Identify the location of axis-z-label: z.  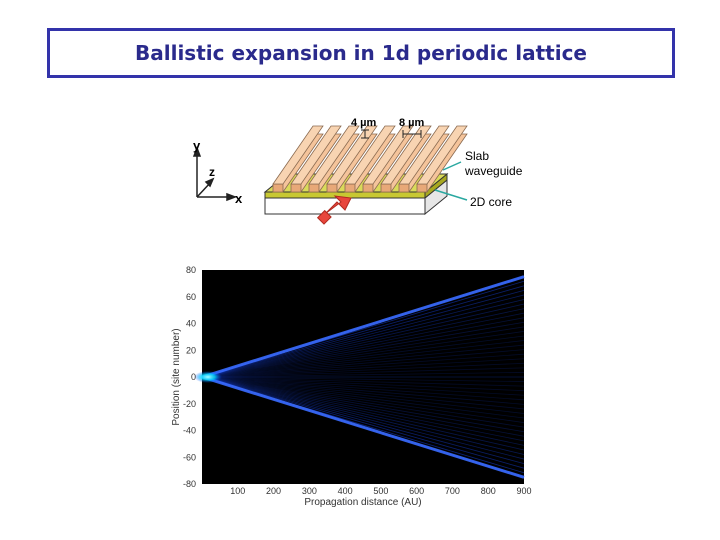
(212, 172).